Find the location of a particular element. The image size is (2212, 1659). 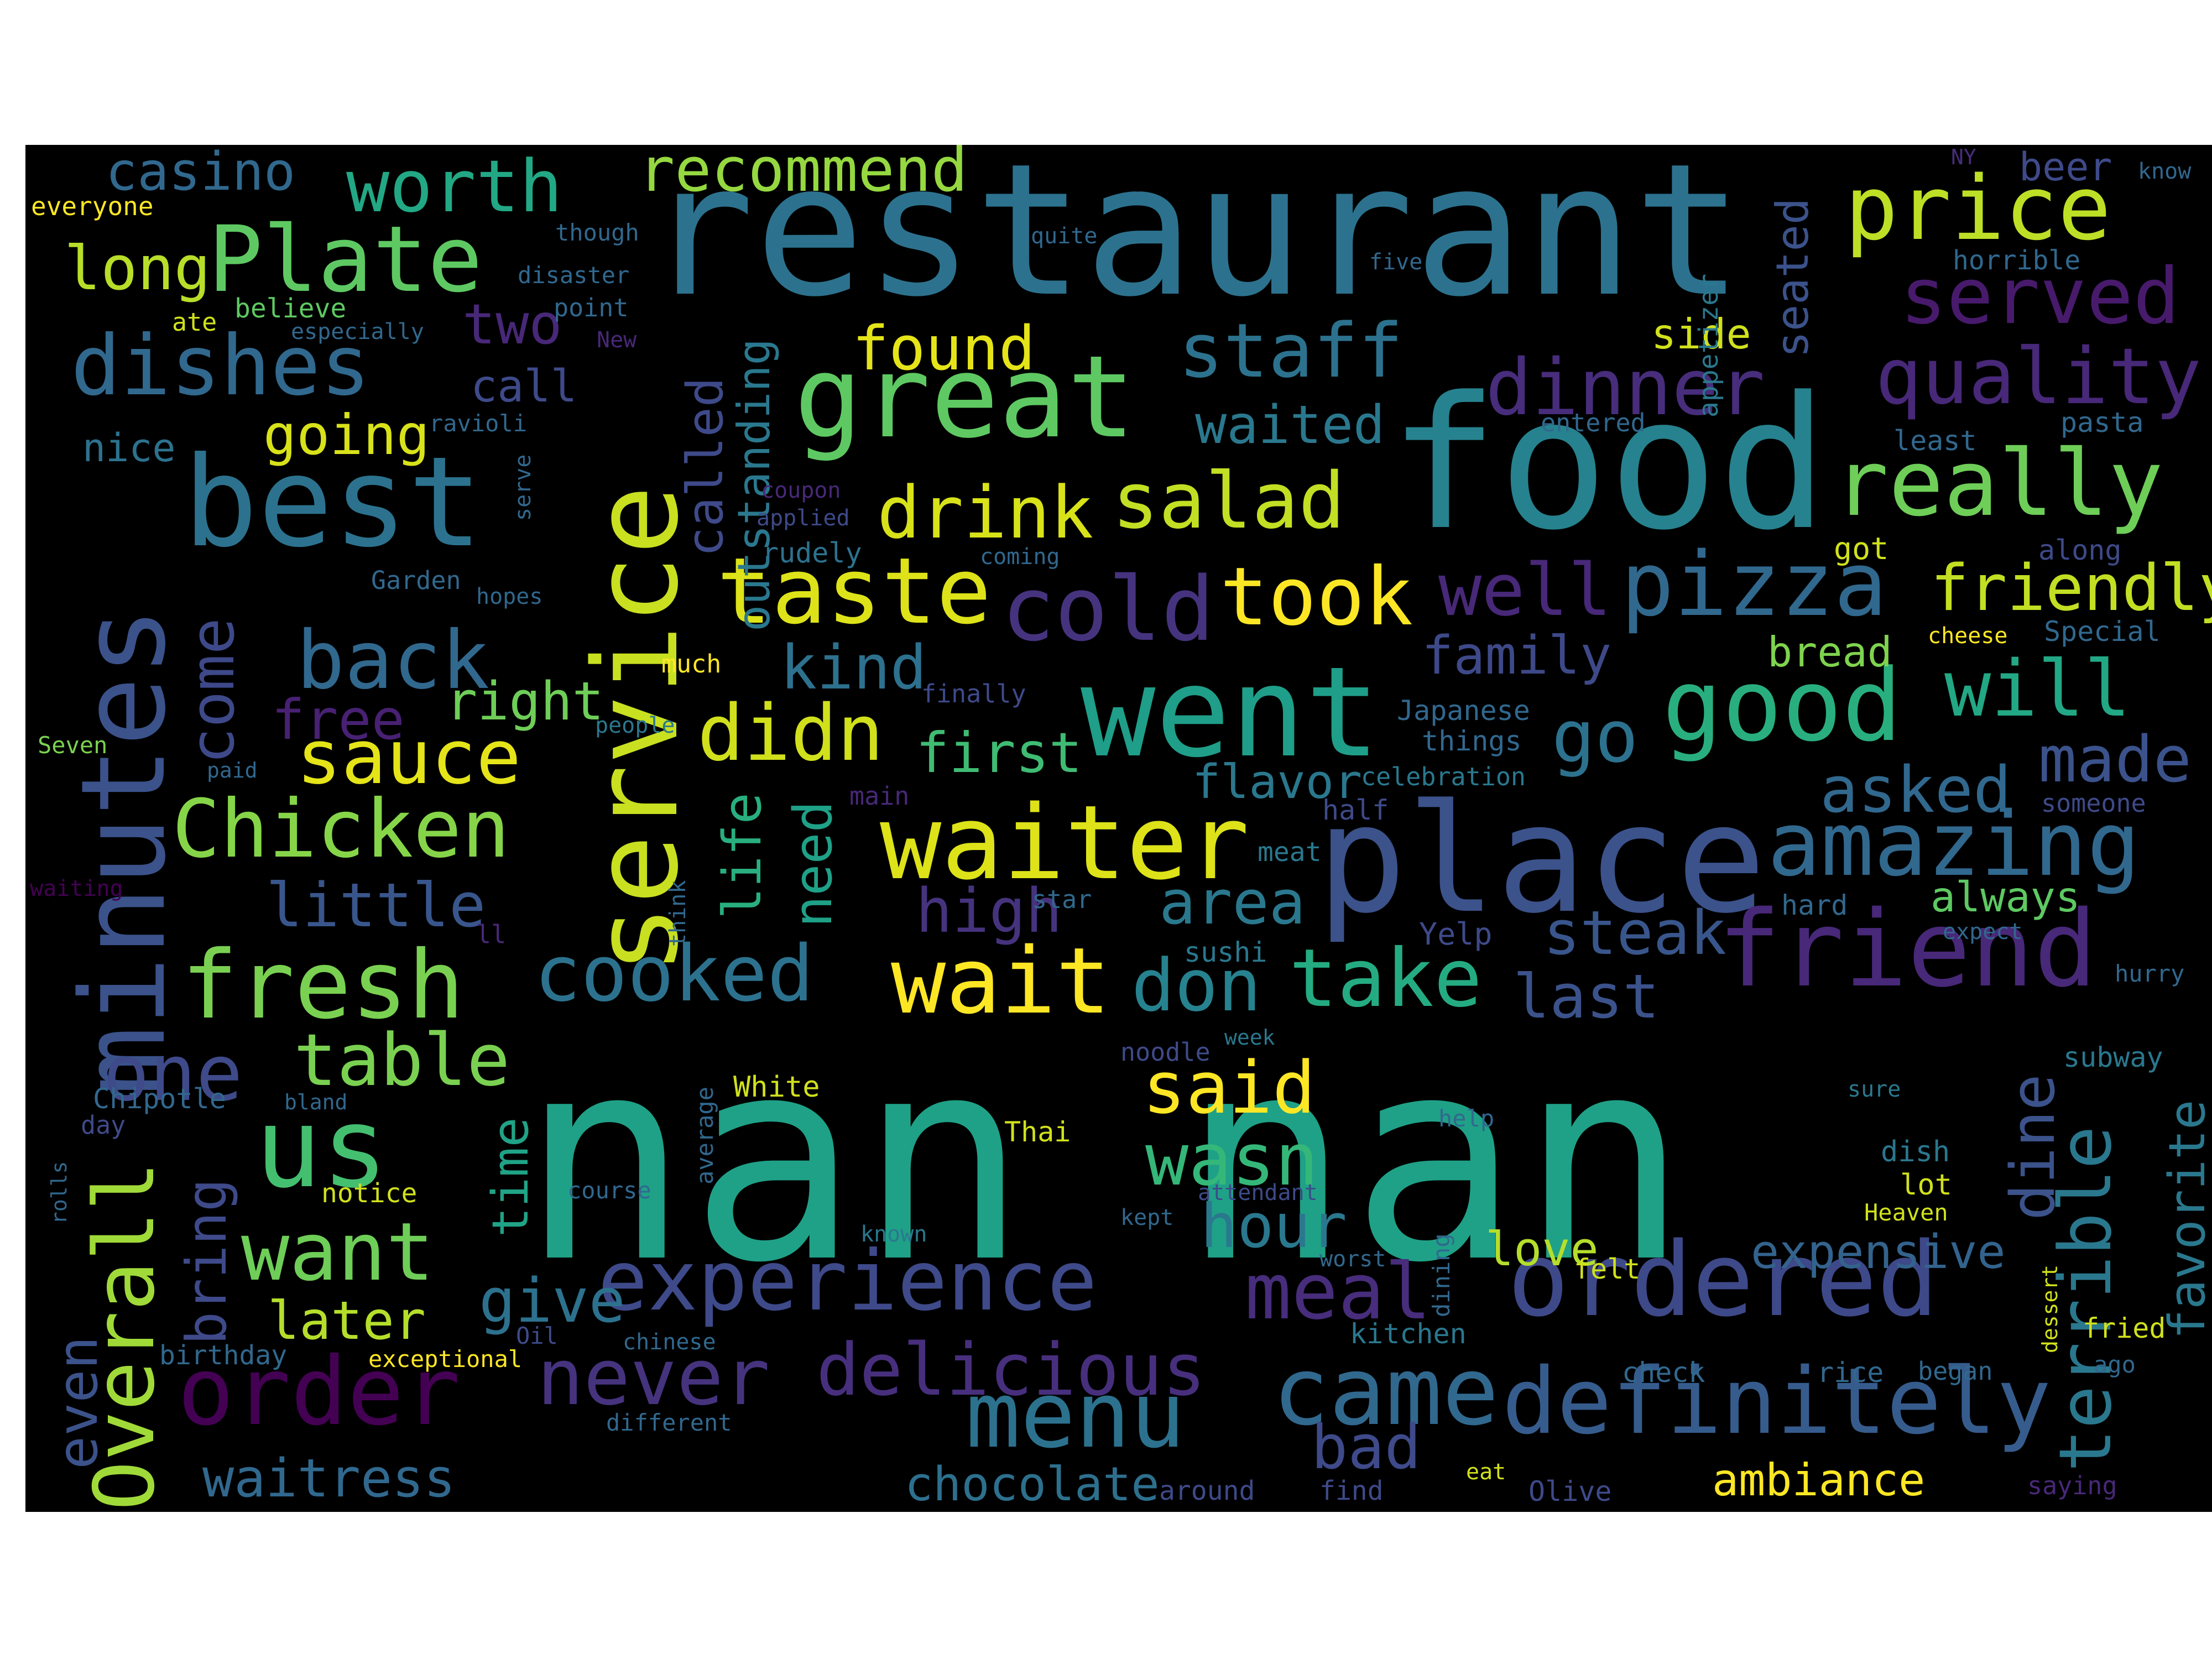

word-week: week is located at coordinates (1249, 1037).